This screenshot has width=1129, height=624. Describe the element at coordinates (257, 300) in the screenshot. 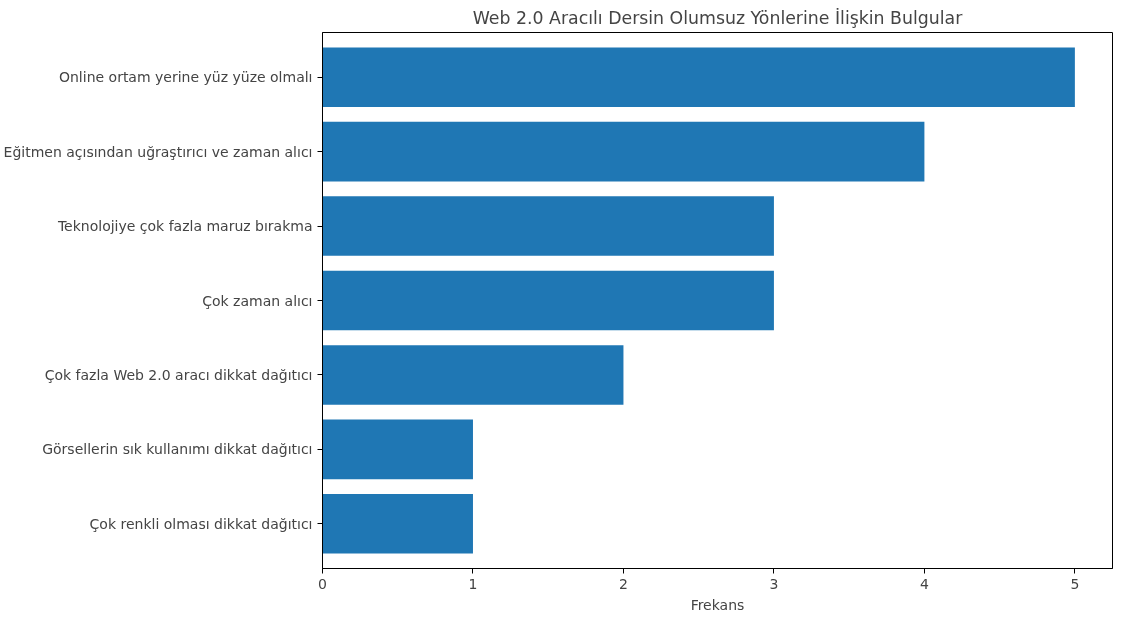

I see `y-tick-label: Çok zaman alıcı` at that location.